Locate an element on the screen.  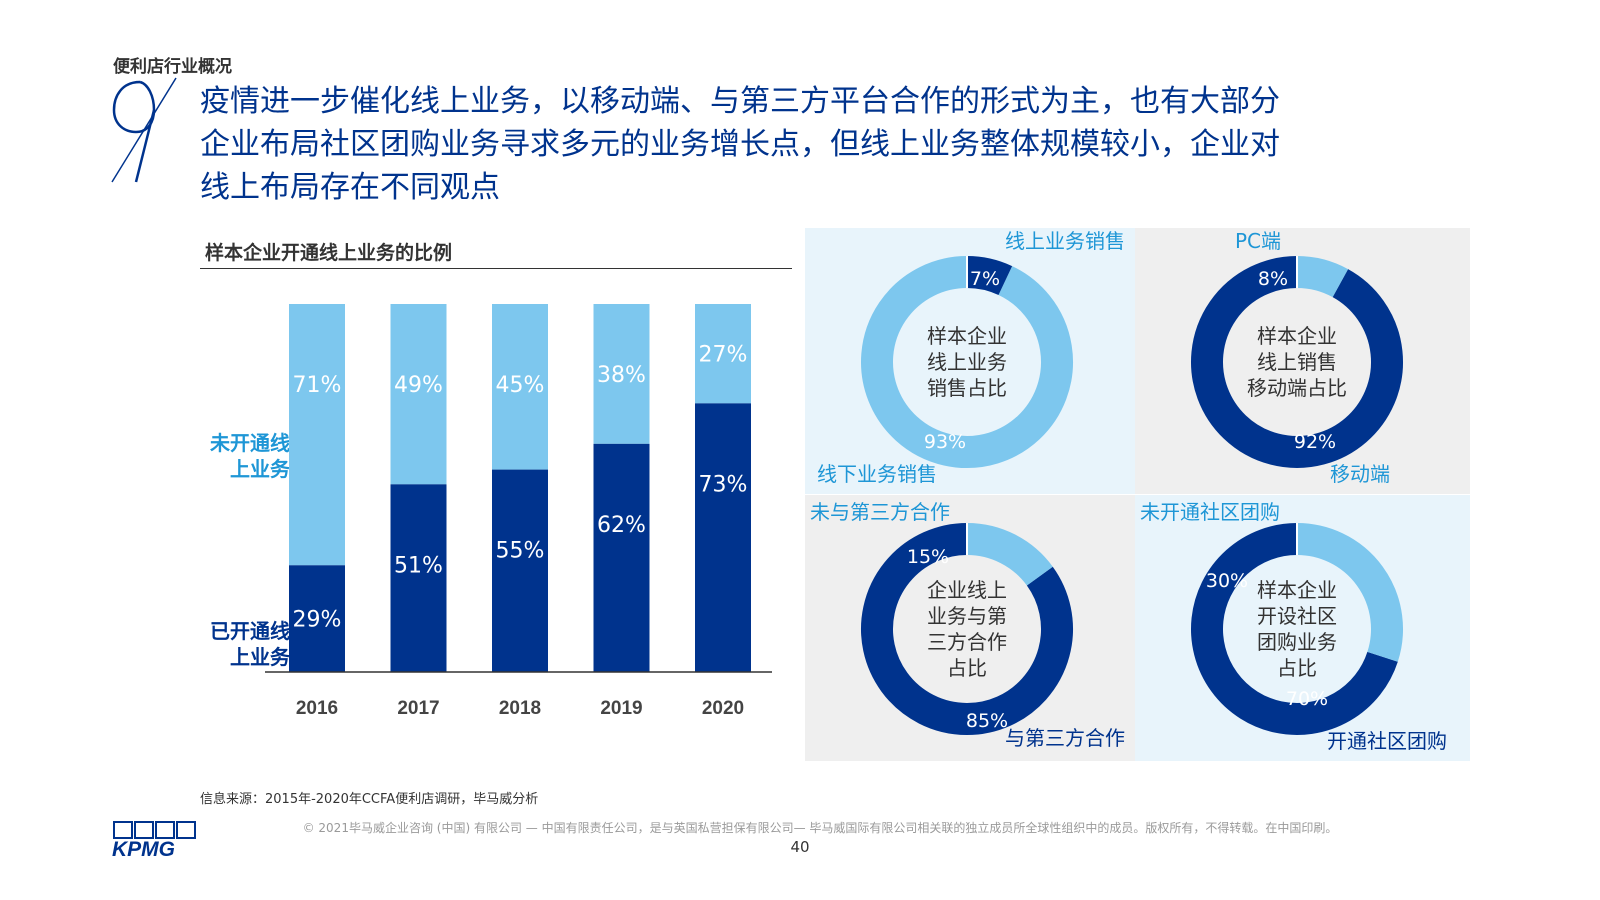
donut-panel-third-party: 15% 85% 企业线上 业务与第 三方合作 占比 未与第三方合作与第三方合作 is located at coordinates (972, 628).